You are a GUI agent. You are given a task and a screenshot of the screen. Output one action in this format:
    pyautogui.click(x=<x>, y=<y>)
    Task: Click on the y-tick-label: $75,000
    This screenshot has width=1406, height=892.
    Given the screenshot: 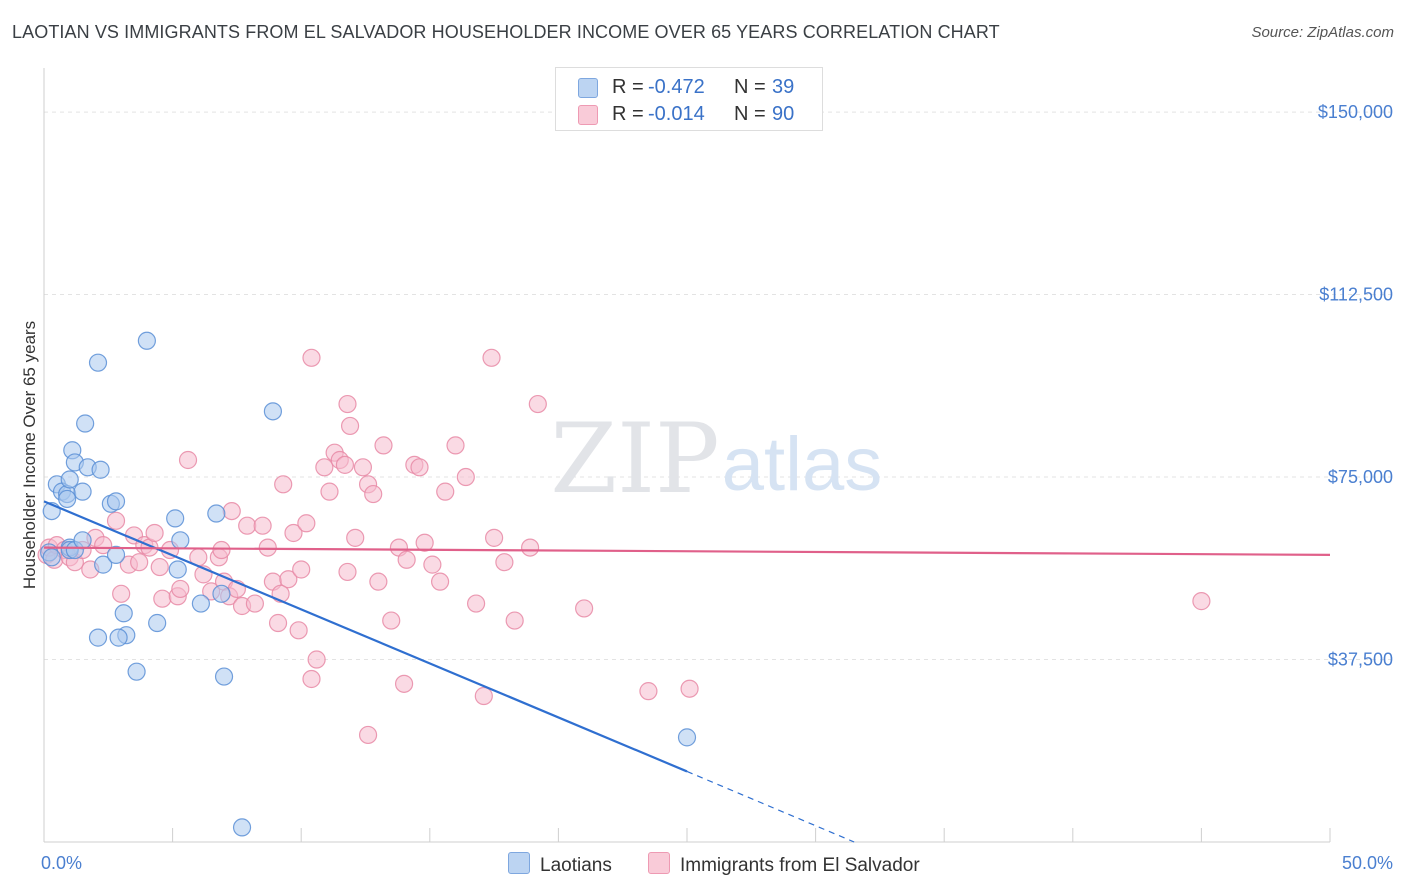 What is the action you would take?
    pyautogui.click(x=1360, y=477)
    